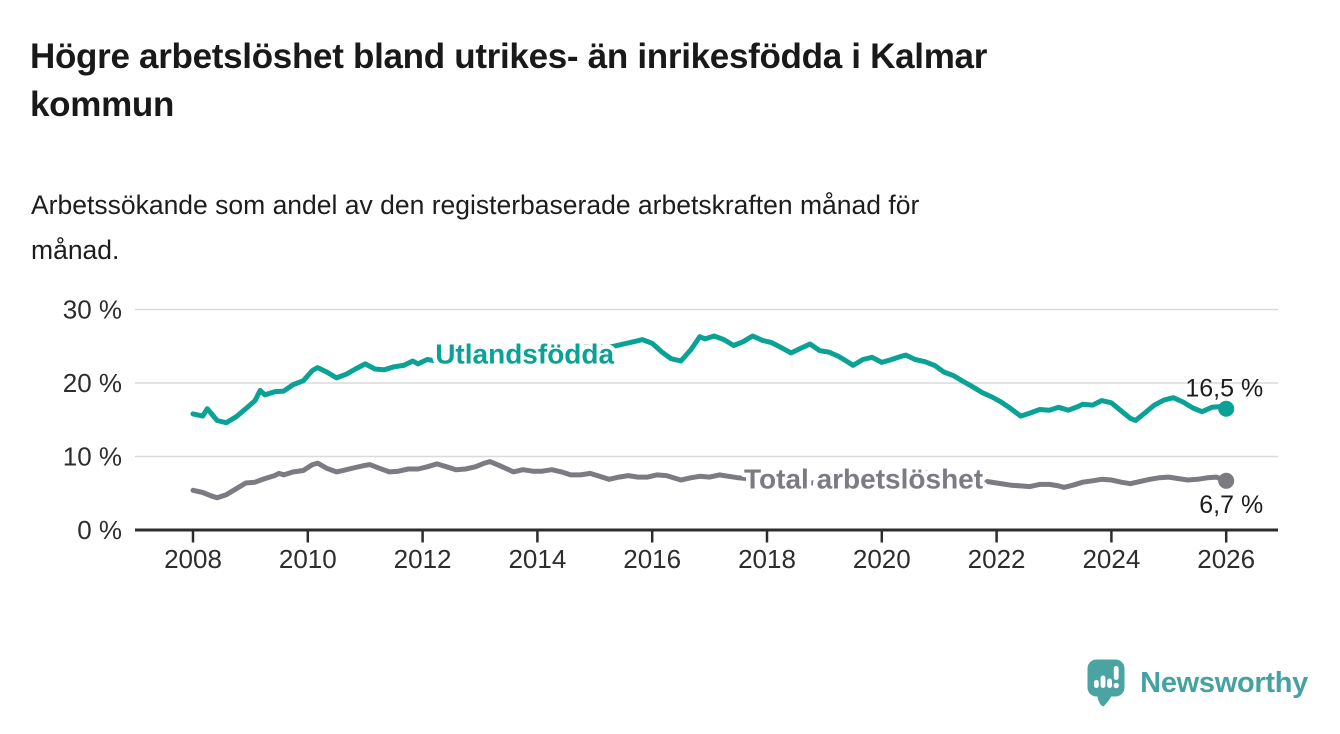 The image size is (1340, 734). I want to click on x-axis-tick-label: 2016, so click(652, 559).